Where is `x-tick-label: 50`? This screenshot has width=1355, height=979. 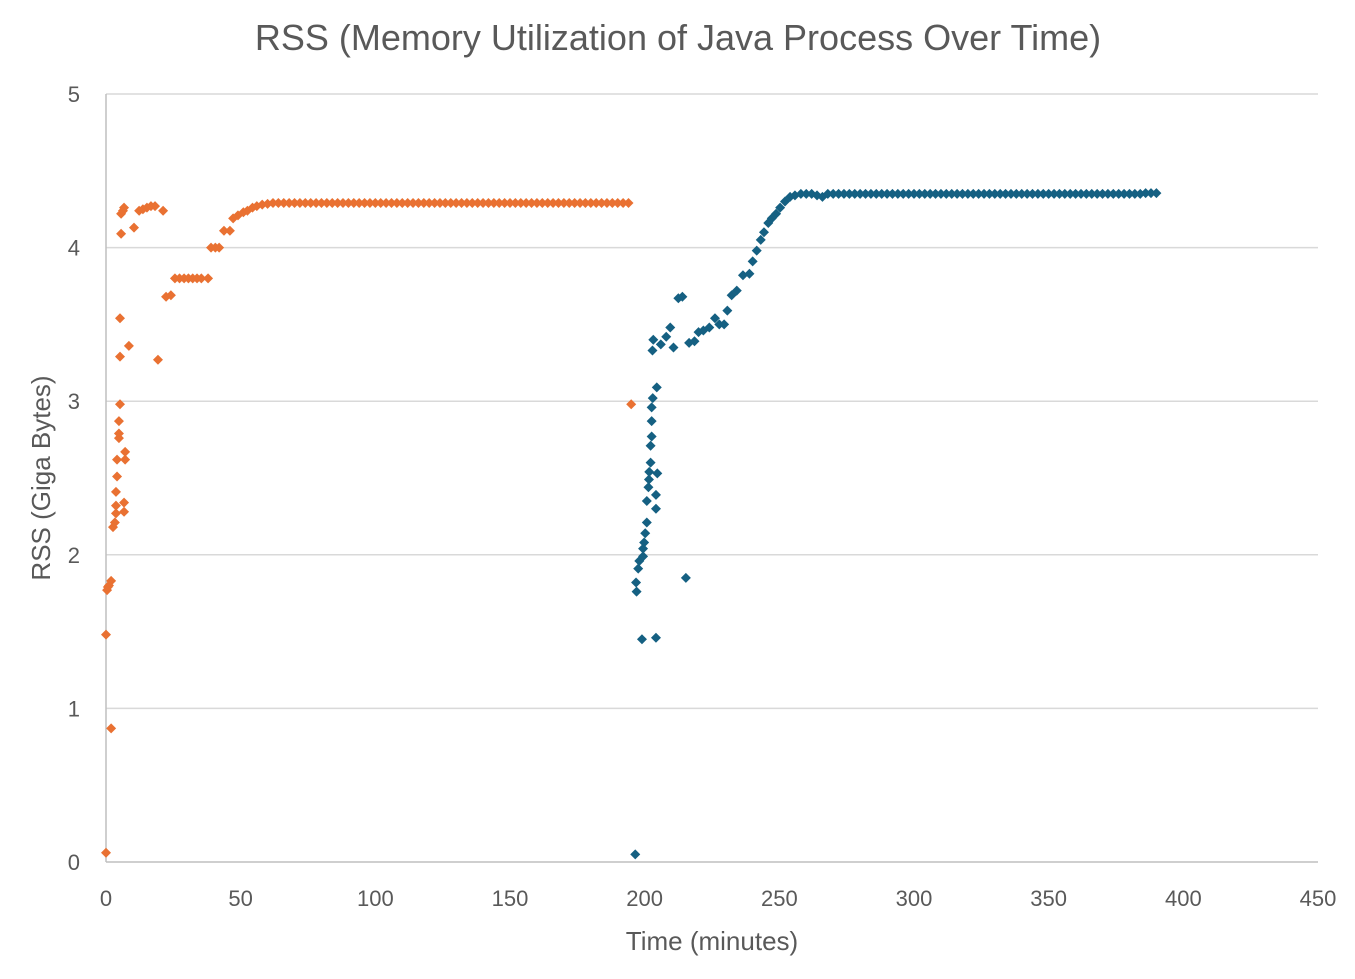 x-tick-label: 50 is located at coordinates (240, 898).